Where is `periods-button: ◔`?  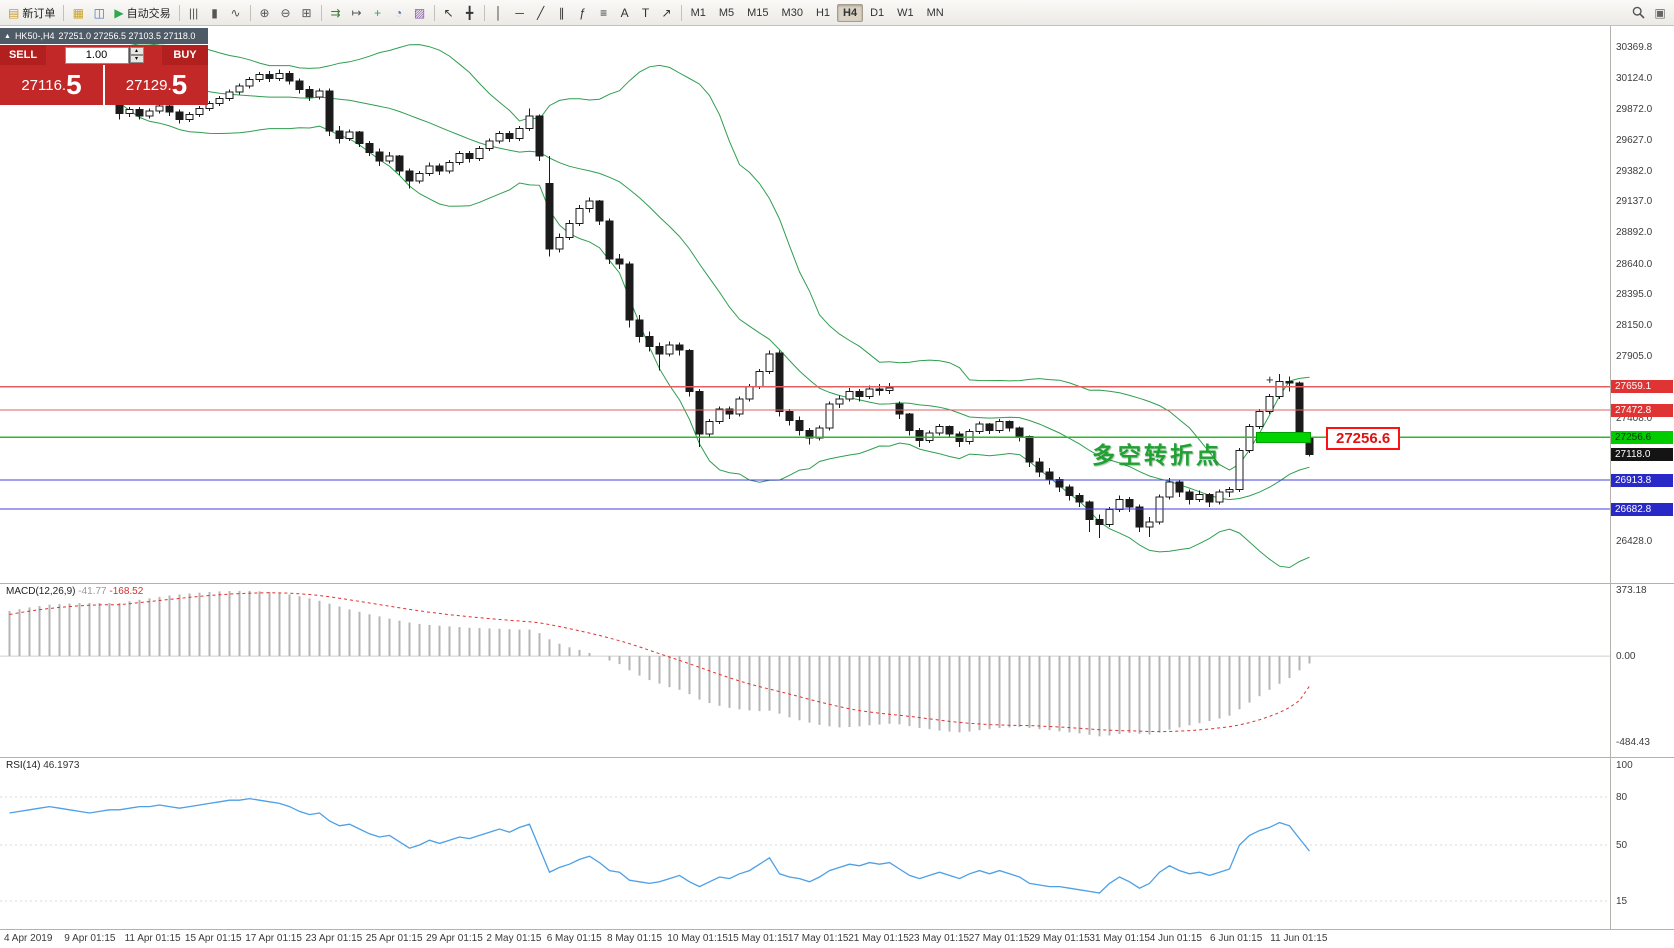
periods-button: ◔ is located at coordinates (399, 13).